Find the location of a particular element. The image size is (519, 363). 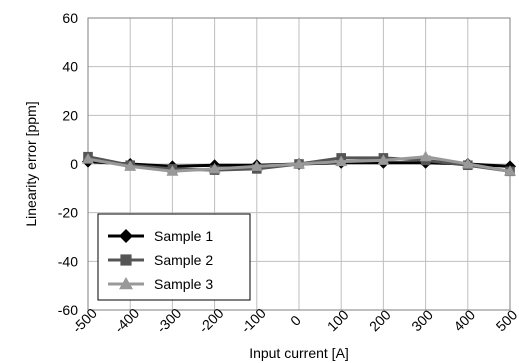

x-tick-label: 200 is located at coordinates (380, 320).